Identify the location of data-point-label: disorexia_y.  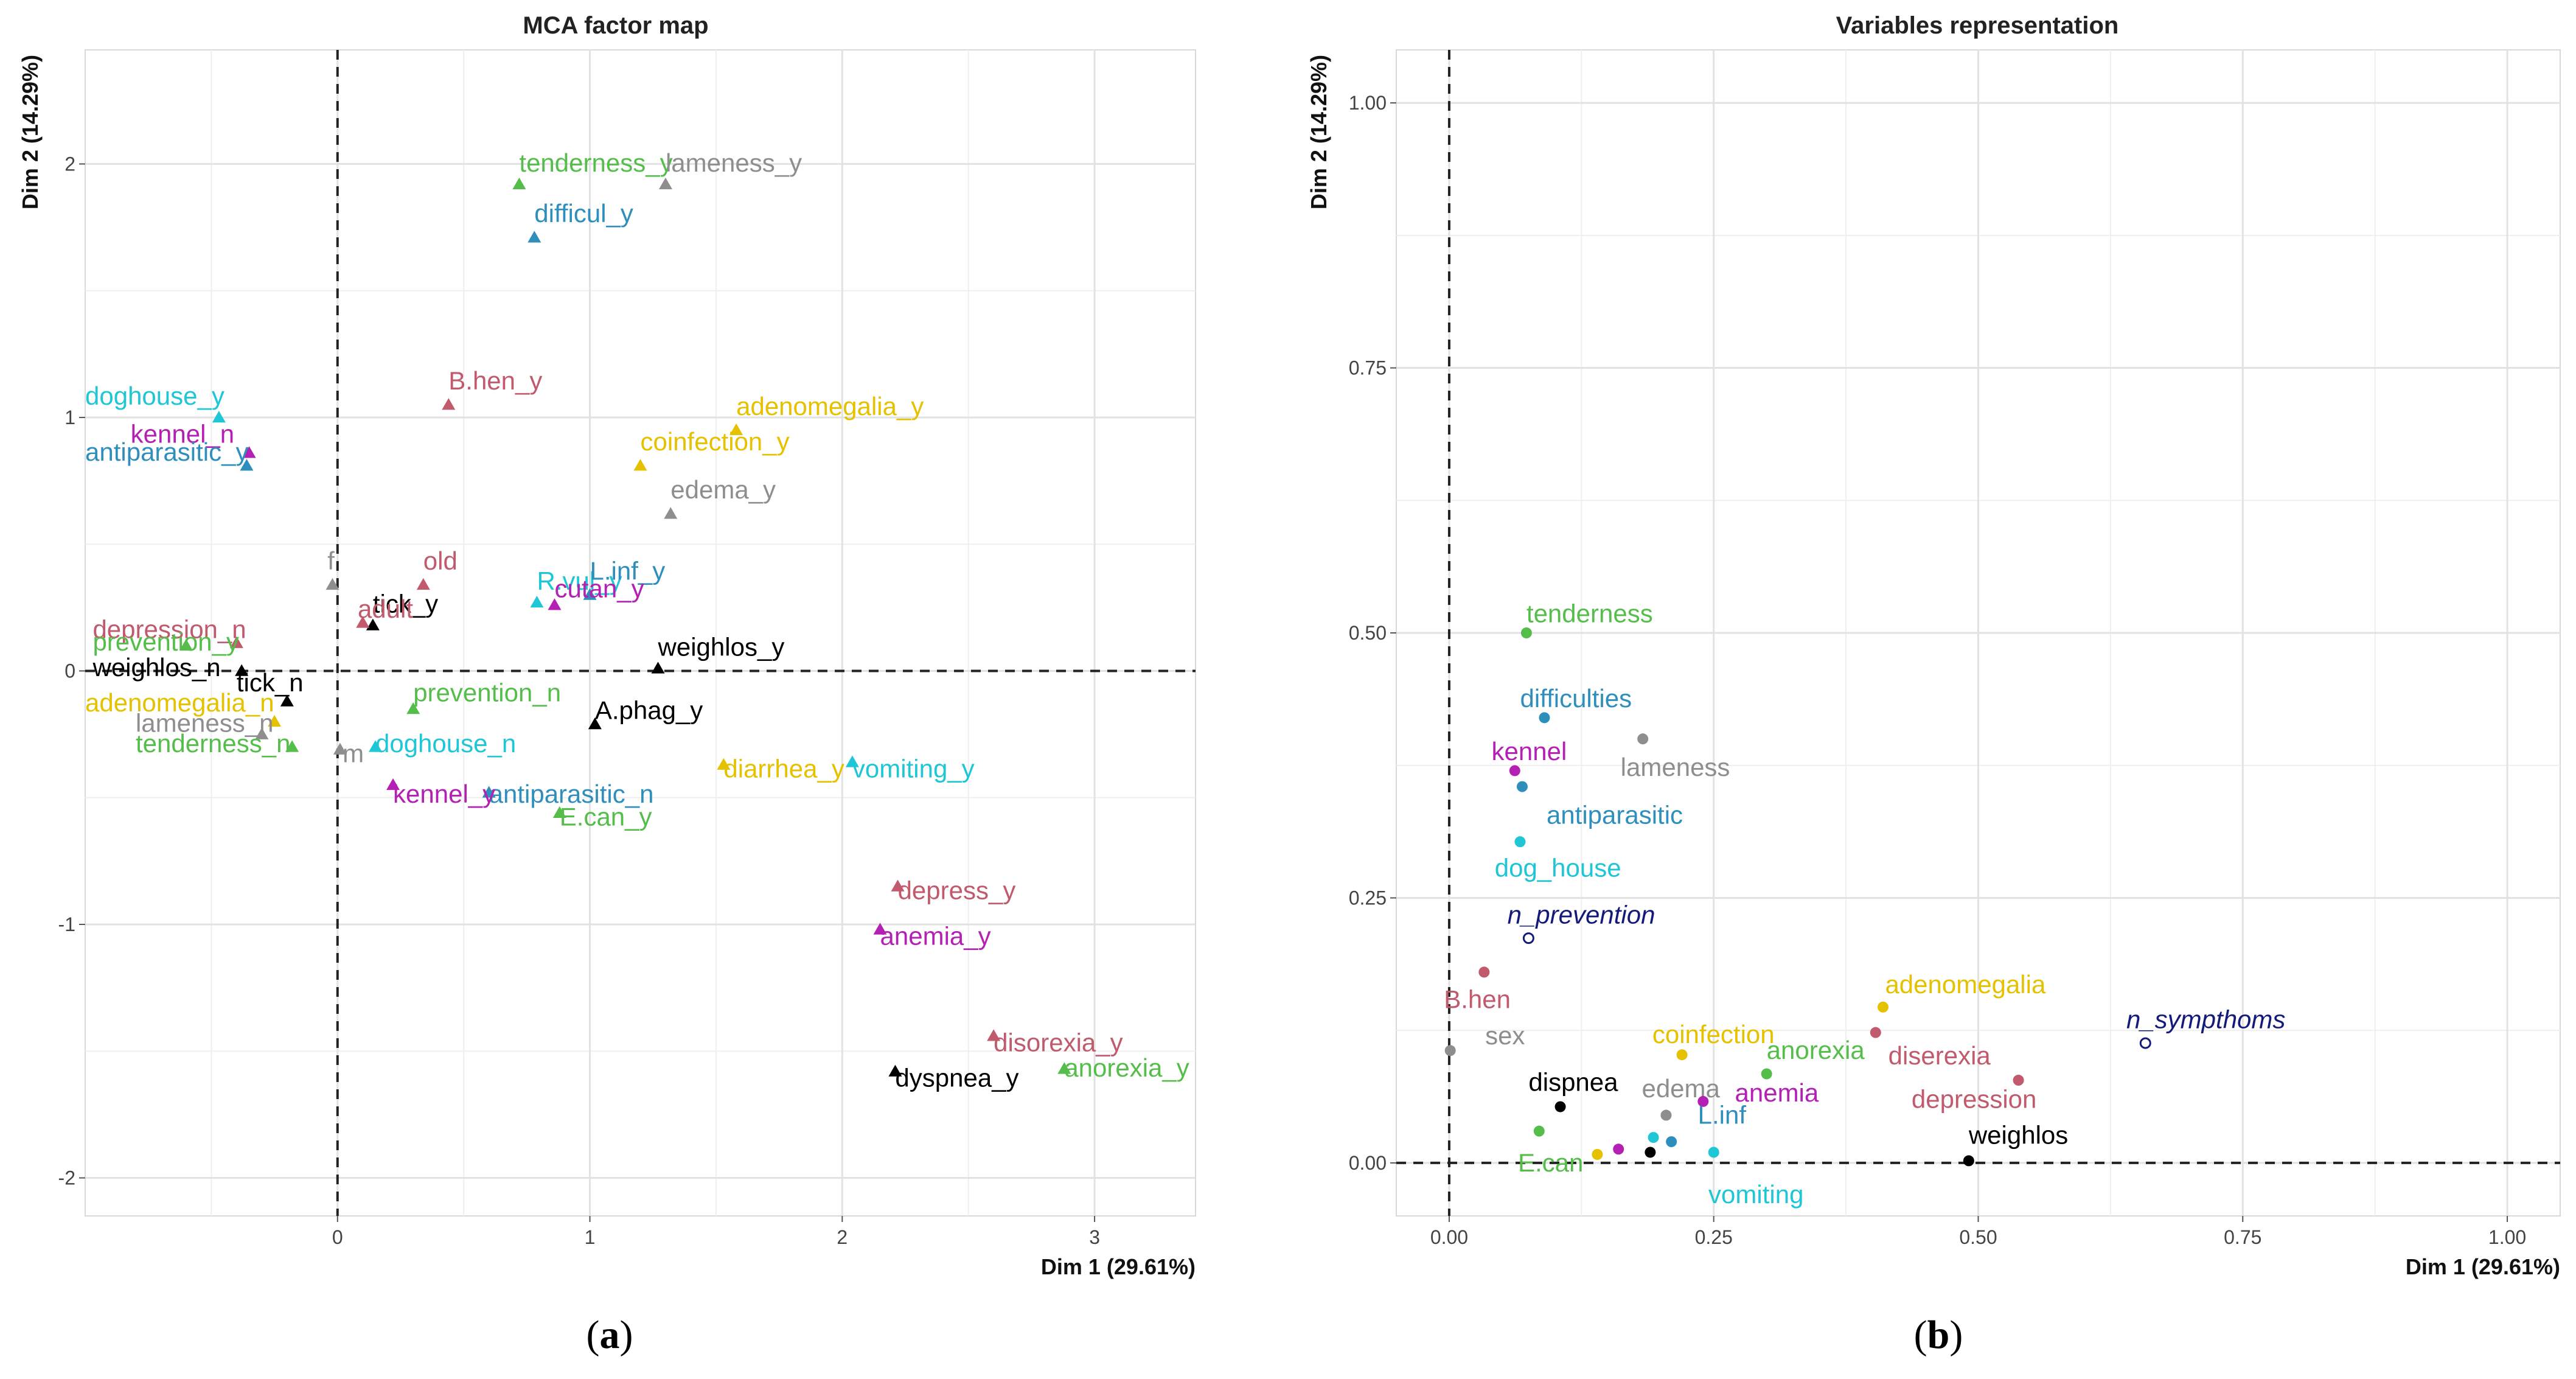
(1058, 1042).